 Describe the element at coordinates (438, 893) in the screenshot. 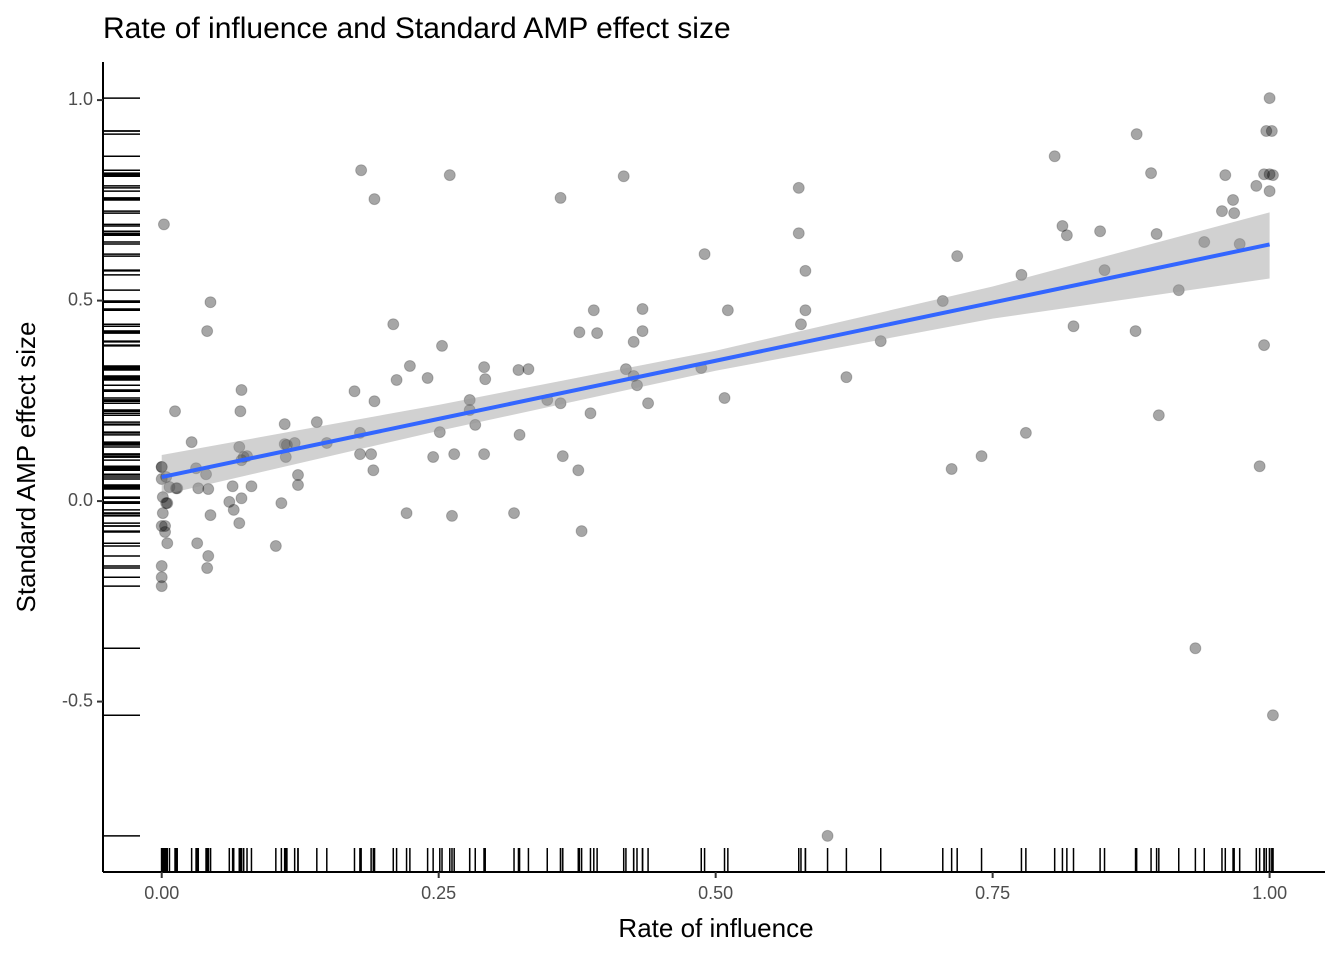

I see `x-tick-label: 0.25` at that location.